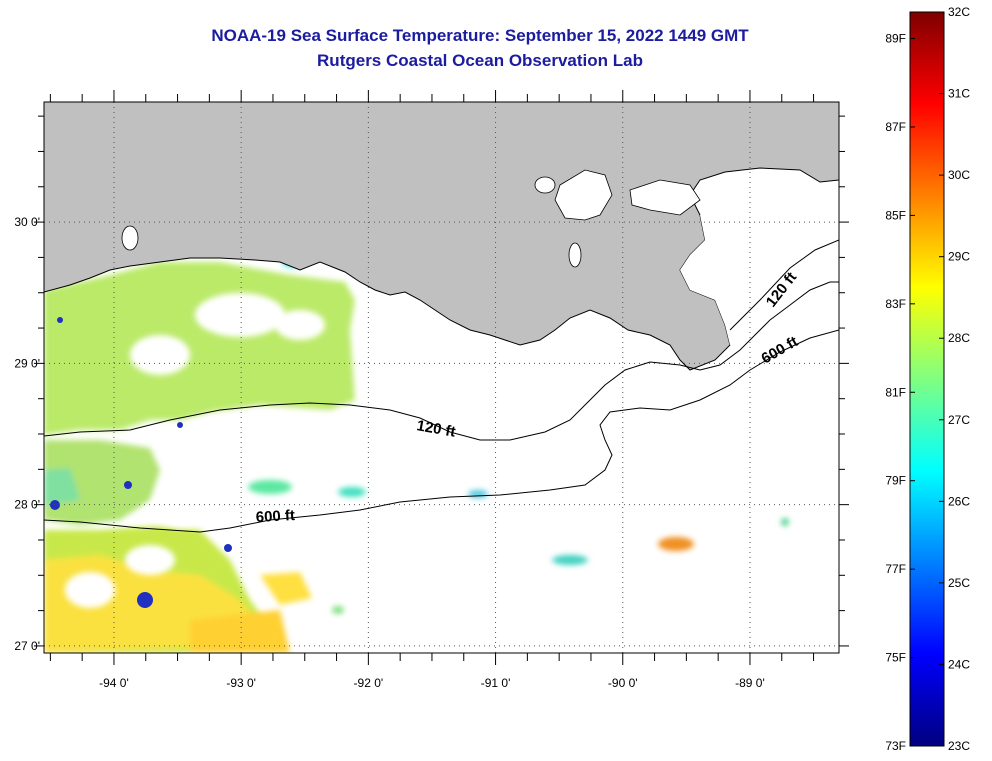  Describe the element at coordinates (750, 683) in the screenshot. I see `lon-tick-label: -89 0'` at that location.